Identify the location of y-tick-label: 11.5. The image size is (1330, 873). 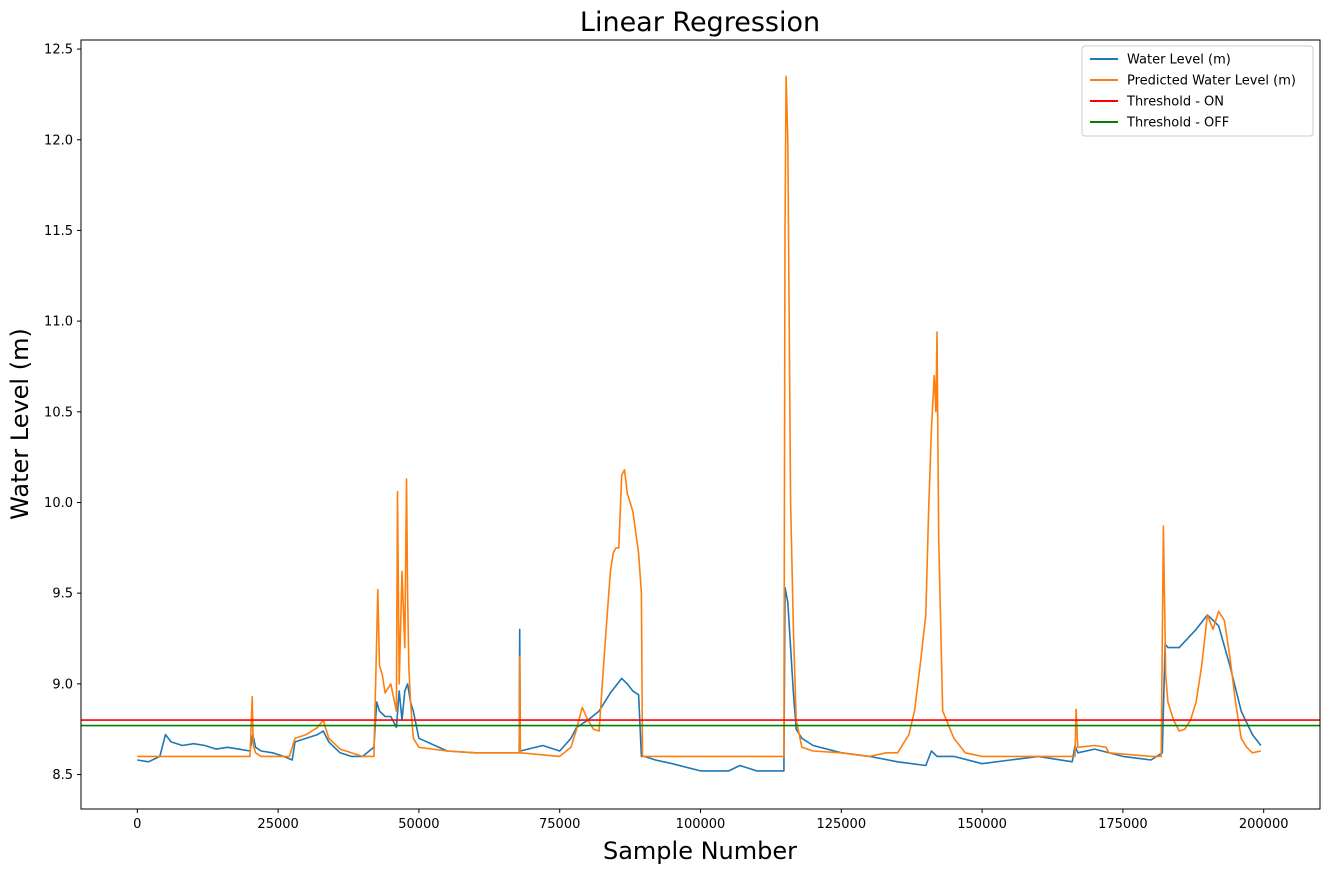
(58, 231).